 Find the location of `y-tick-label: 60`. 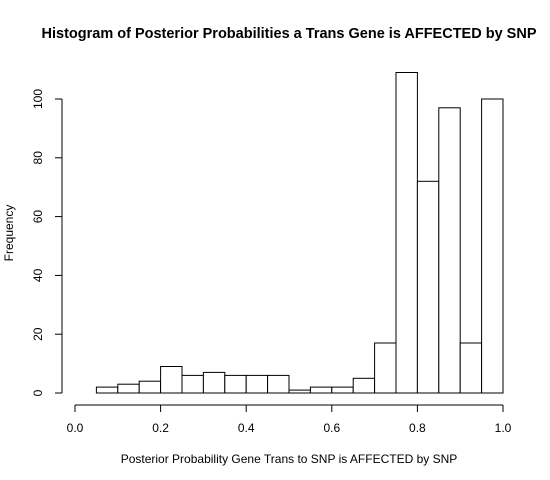

y-tick-label: 60 is located at coordinates (38, 217).